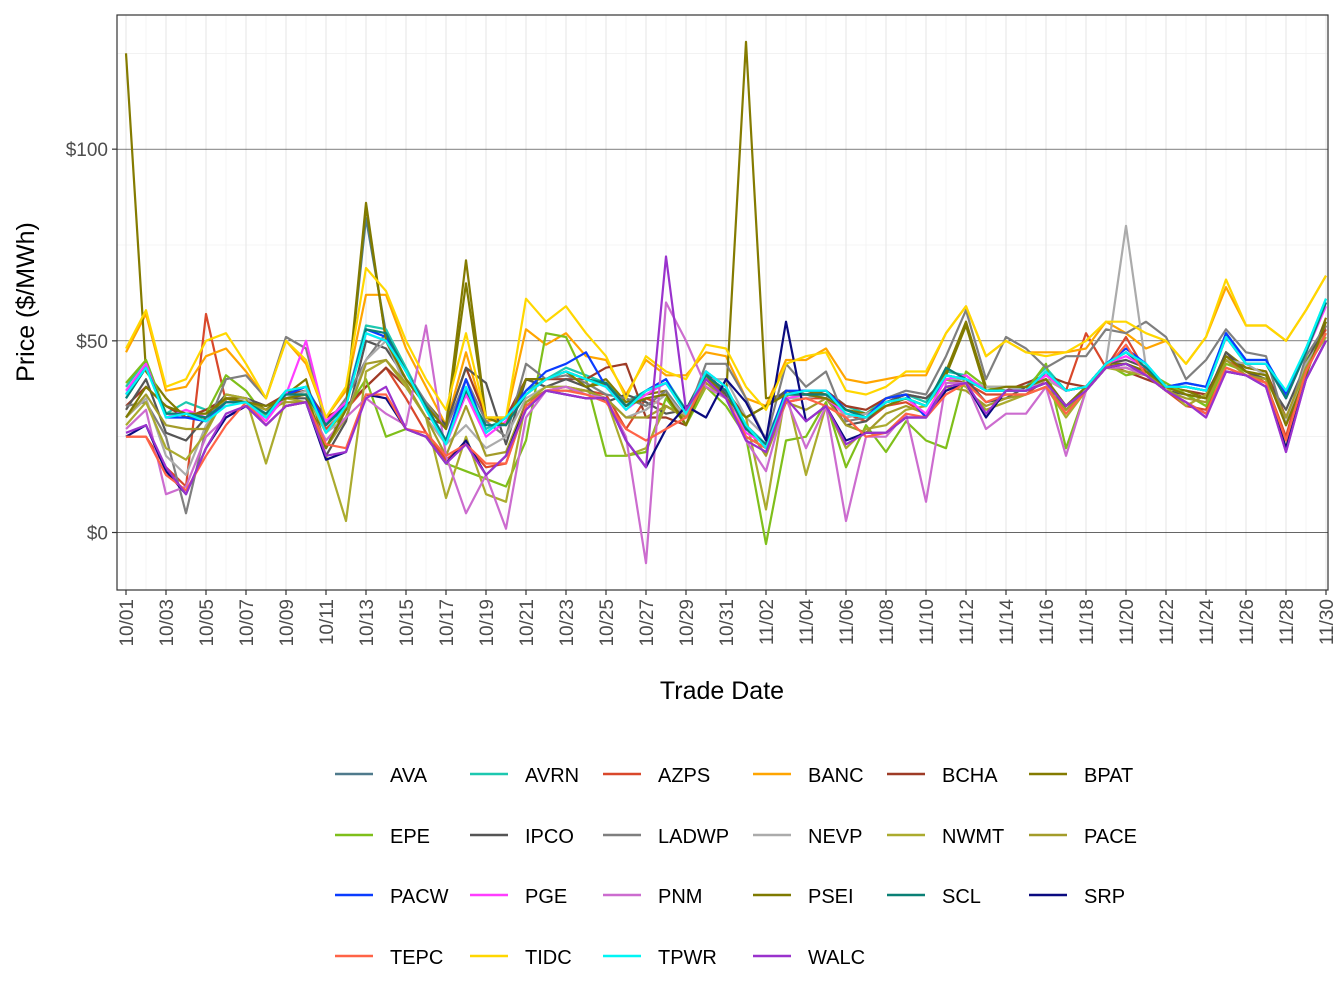 The width and height of the screenshot is (1344, 1008). What do you see at coordinates (887, 622) in the screenshot?
I see `x-tick-label: 11/08` at bounding box center [887, 622].